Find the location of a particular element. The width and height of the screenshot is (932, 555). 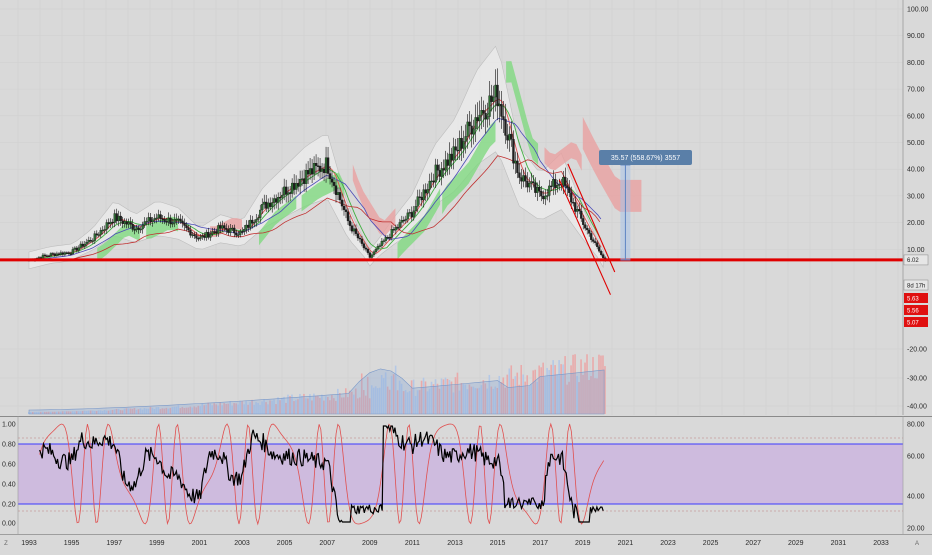

trendline-upper is located at coordinates (591, 218).